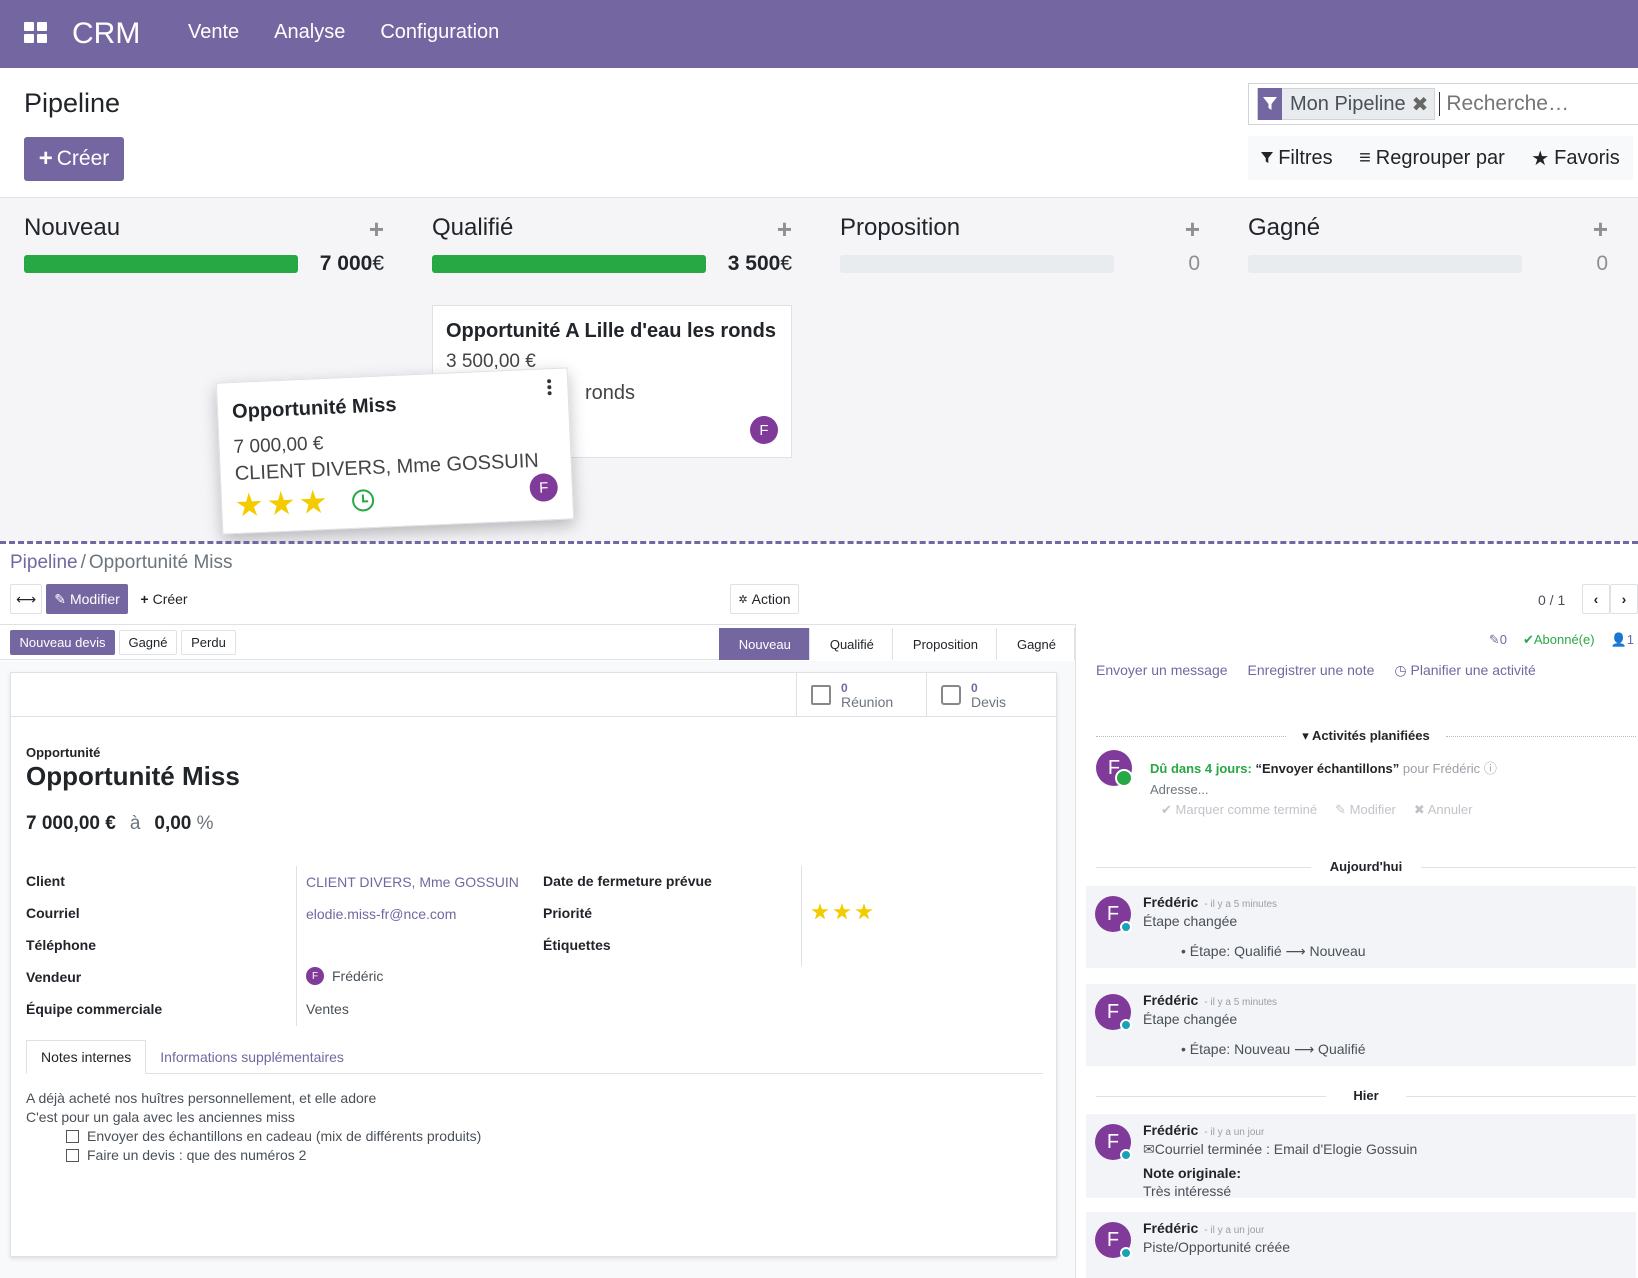  Describe the element at coordinates (1534, 104) in the screenshot. I see `search-input` at that location.